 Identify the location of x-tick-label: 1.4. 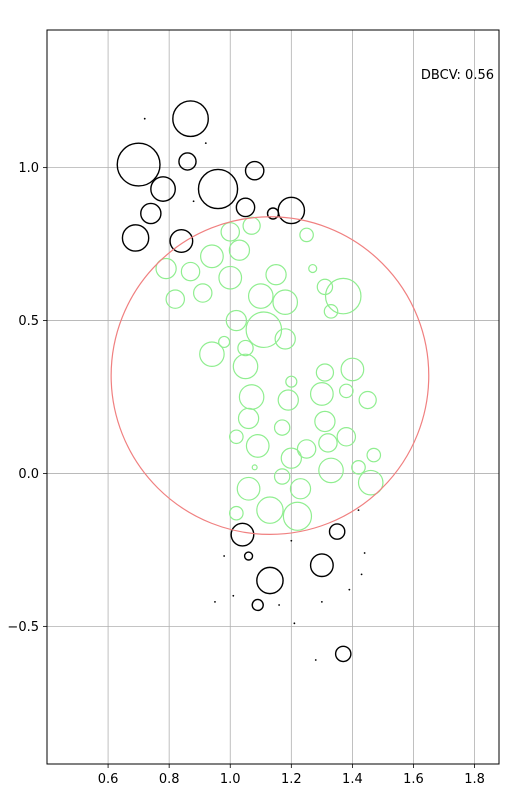
(352, 779).